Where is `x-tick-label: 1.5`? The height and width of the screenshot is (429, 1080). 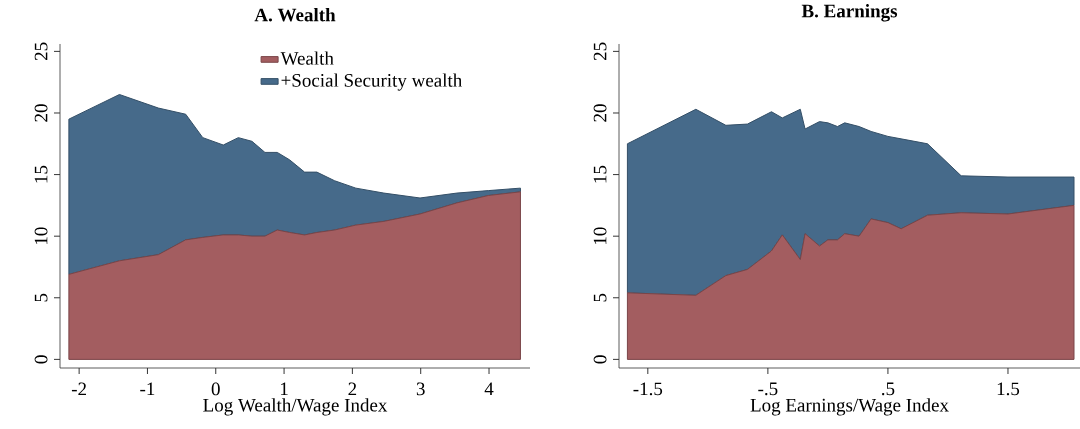 x-tick-label: 1.5 is located at coordinates (1008, 389).